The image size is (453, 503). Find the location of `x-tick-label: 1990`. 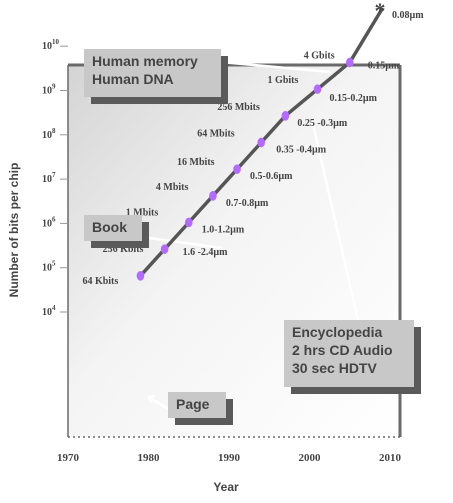

x-tick-label: 1990 is located at coordinates (229, 458).